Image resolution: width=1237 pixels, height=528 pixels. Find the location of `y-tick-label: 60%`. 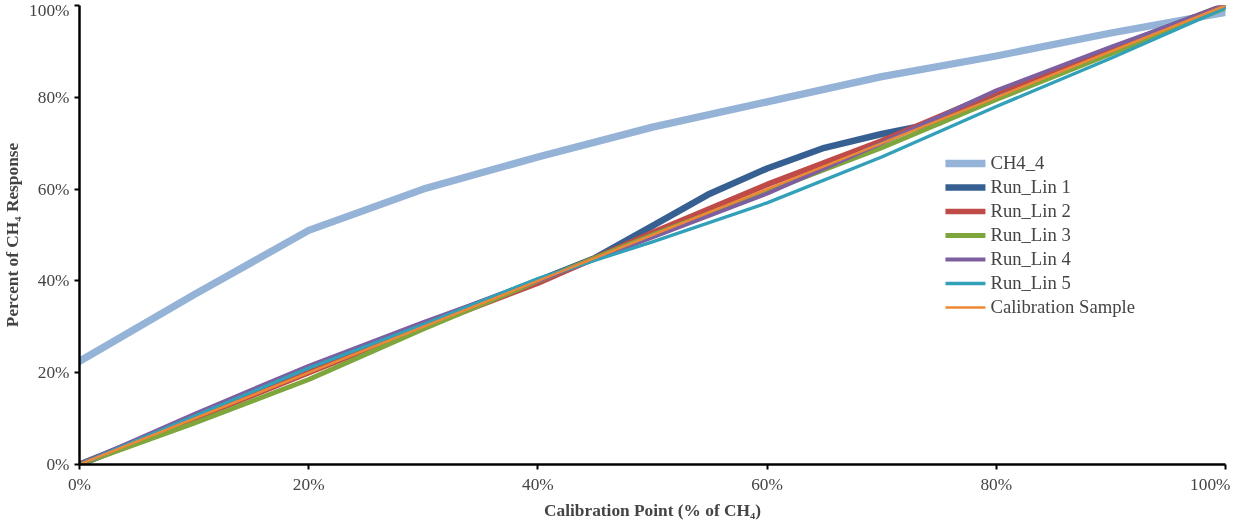

y-tick-label: 60% is located at coordinates (53, 189).